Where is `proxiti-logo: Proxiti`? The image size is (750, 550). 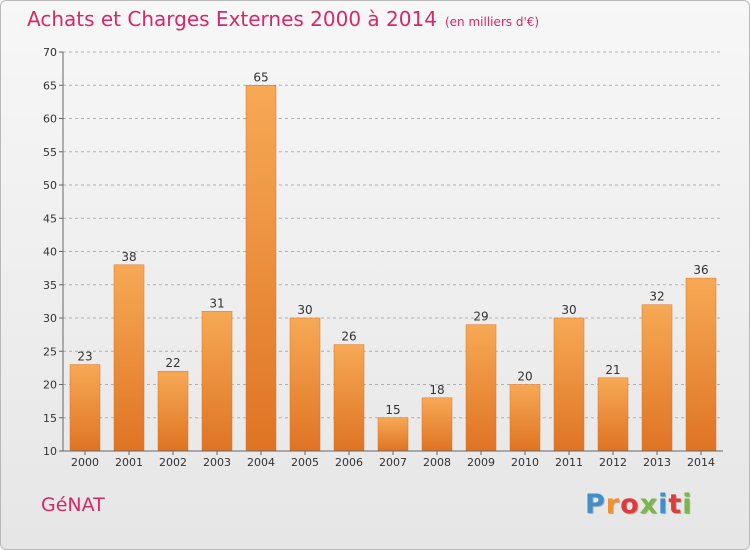 proxiti-logo: Proxiti is located at coordinates (639, 504).